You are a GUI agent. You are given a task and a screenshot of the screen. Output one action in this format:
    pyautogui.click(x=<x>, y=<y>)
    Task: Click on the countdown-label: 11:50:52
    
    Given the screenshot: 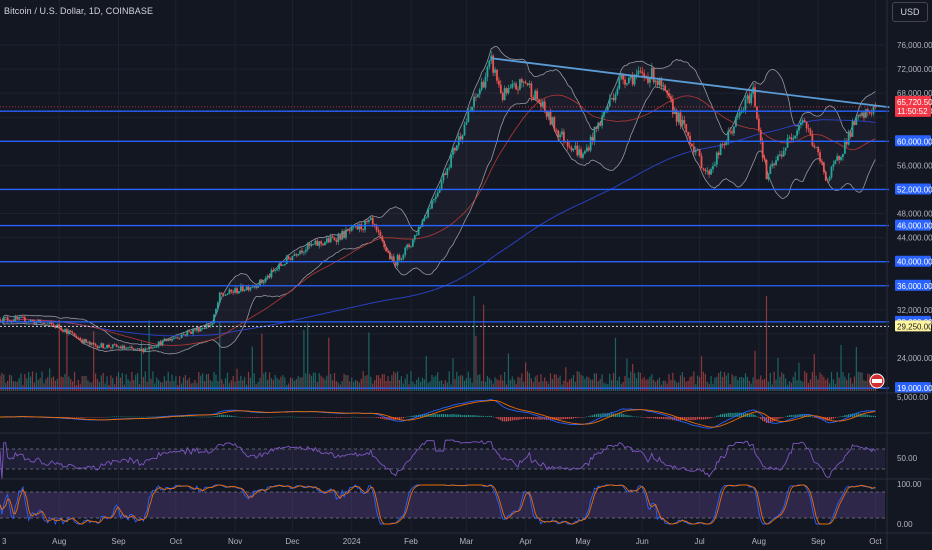 What is the action you would take?
    pyautogui.click(x=912, y=111)
    